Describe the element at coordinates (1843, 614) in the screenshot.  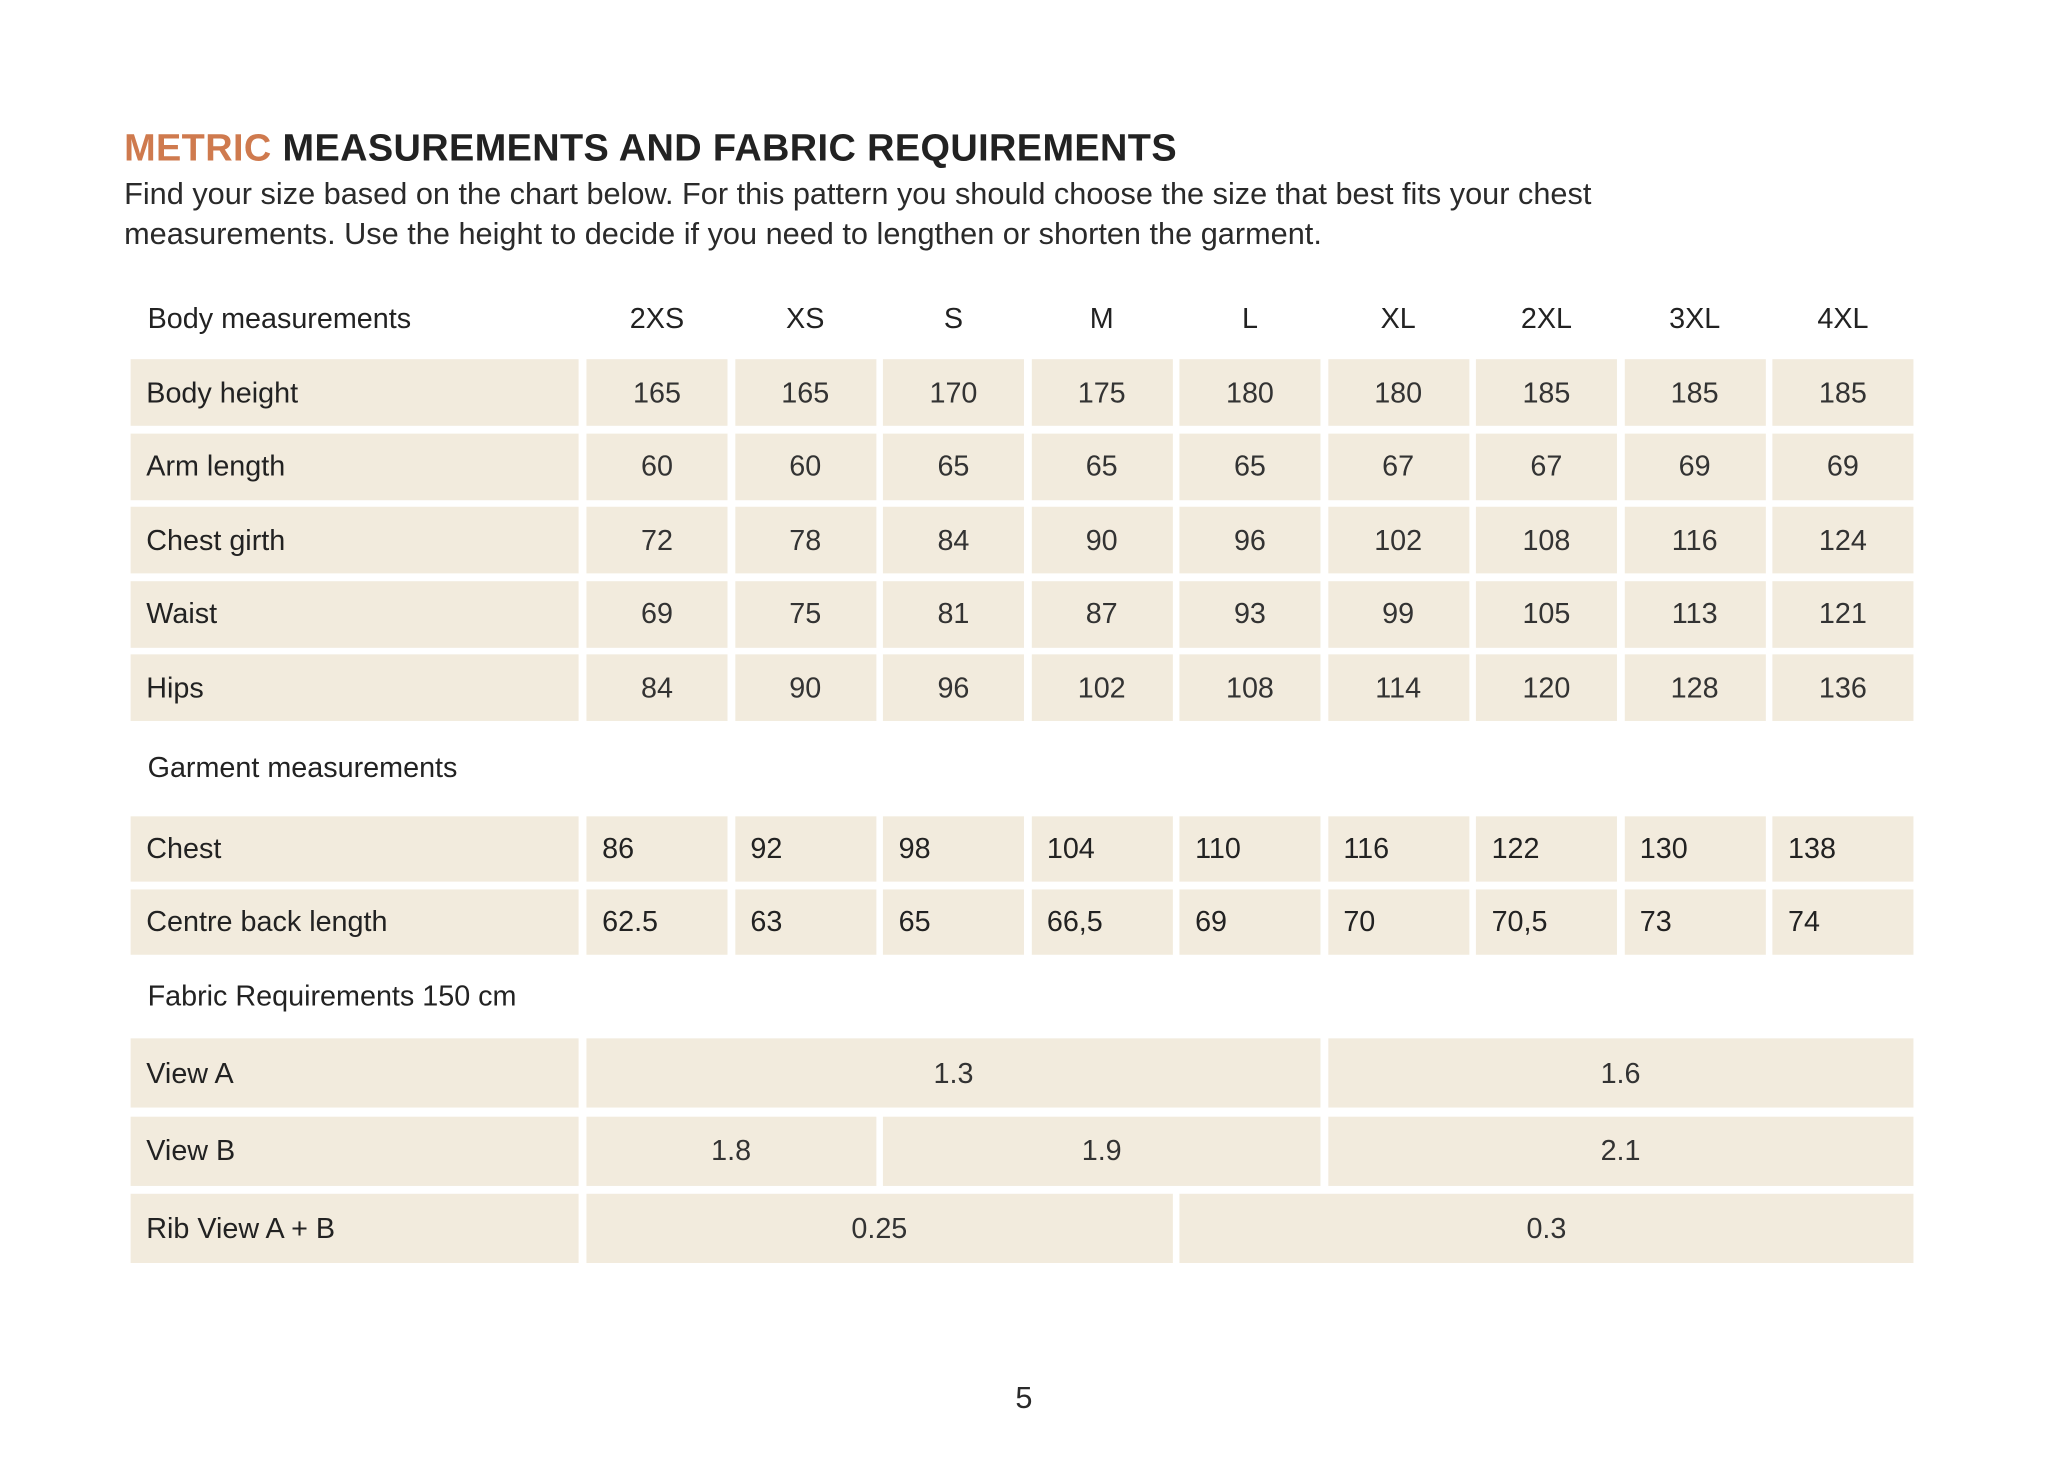
I see `value-cell: 121` at that location.